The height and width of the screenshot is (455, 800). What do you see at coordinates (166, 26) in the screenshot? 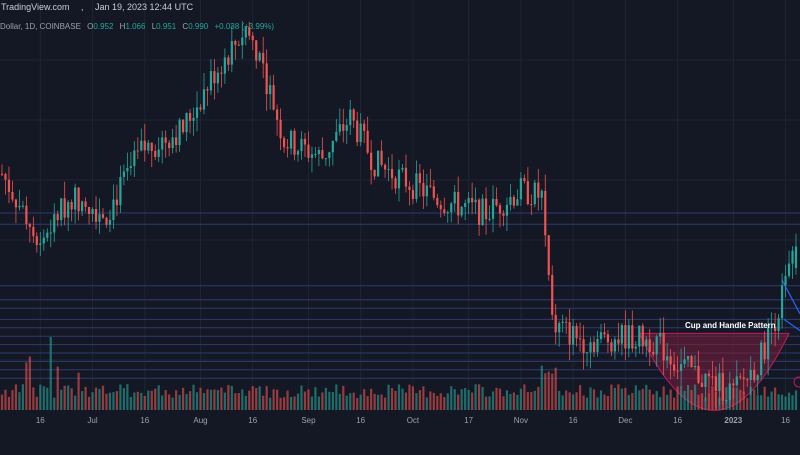
I see `low-value: 0.951` at bounding box center [166, 26].